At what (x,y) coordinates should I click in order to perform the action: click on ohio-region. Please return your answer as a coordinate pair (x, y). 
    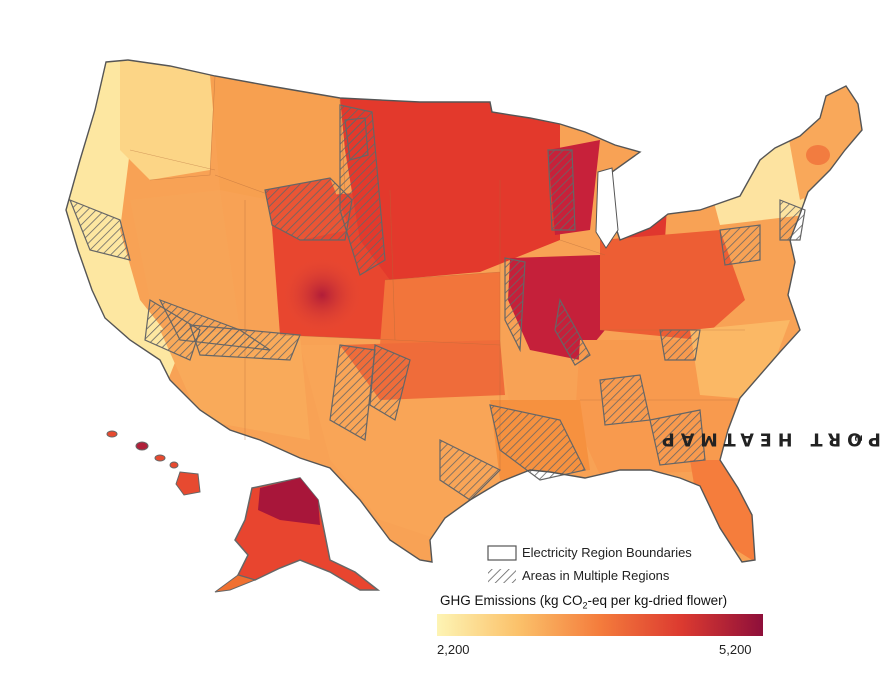
    Looking at the image, I should click on (672, 285).